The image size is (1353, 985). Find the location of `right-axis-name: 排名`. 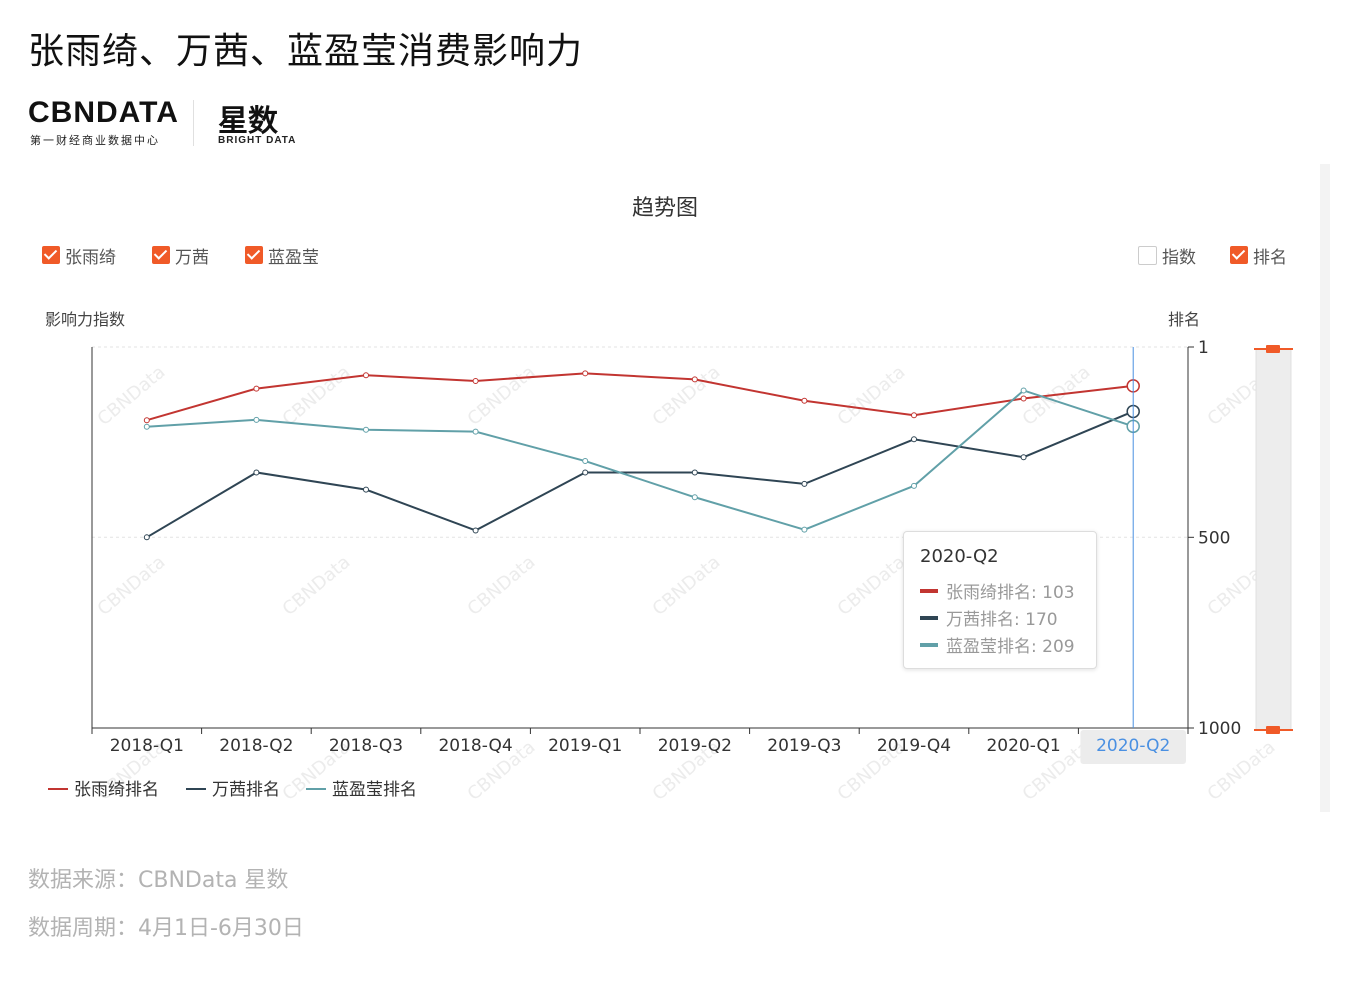

right-axis-name: 排名 is located at coordinates (1184, 319).